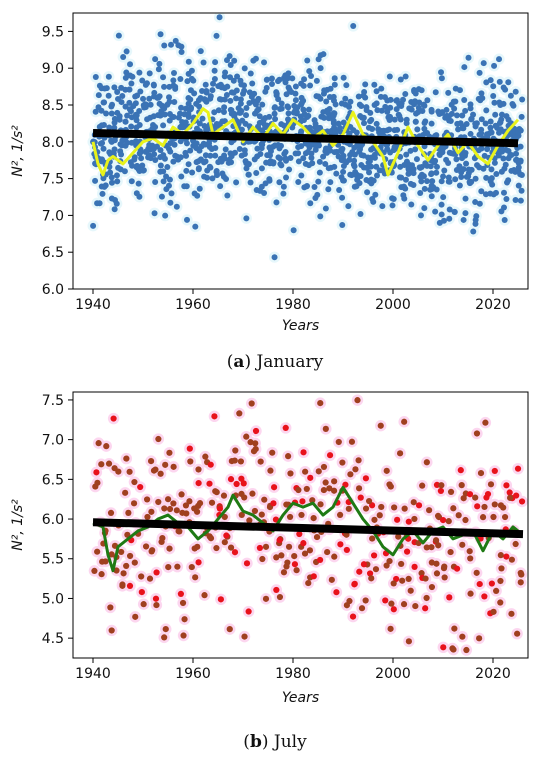 The height and width of the screenshot is (763, 550). What do you see at coordinates (53, 253) in the screenshot?
I see `y-tick-label: 6.5` at bounding box center [53, 253].